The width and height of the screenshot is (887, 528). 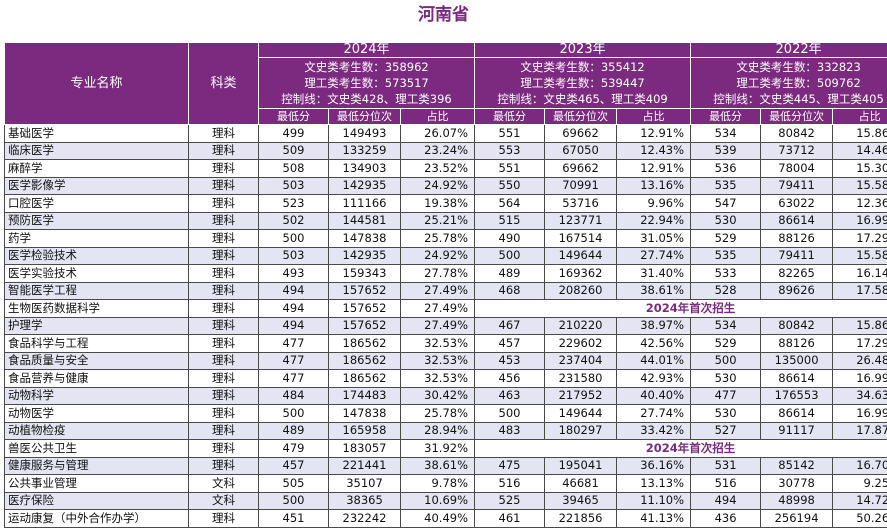 I want to click on min-rank-cell: 221441, so click(x=365, y=466).